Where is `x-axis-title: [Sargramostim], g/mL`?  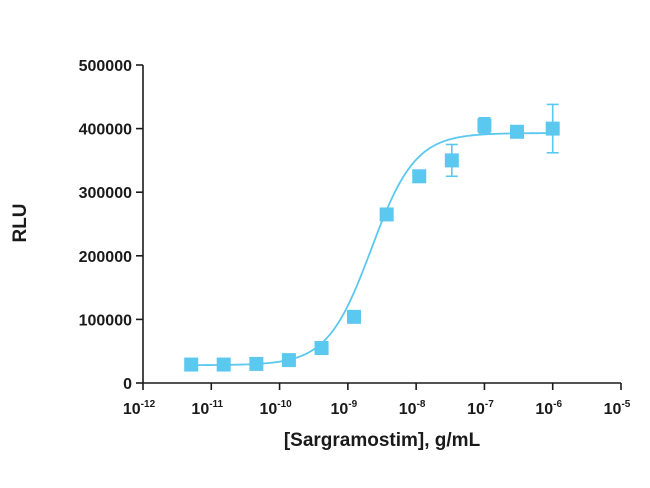
x-axis-title: [Sargramostim], g/mL is located at coordinates (382, 440).